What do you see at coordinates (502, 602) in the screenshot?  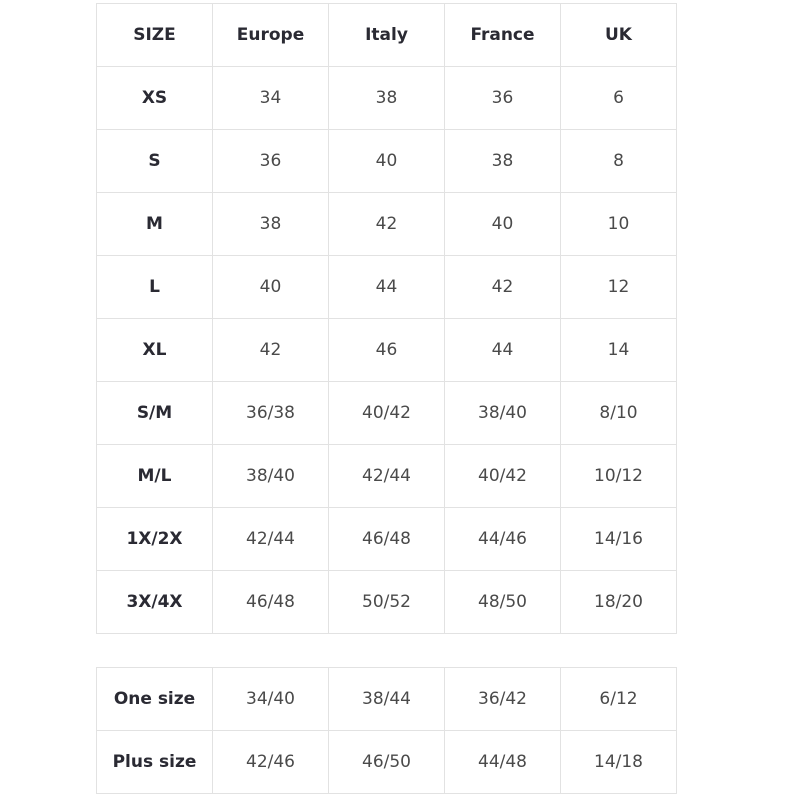 I see `table-cell: 48/50` at bounding box center [502, 602].